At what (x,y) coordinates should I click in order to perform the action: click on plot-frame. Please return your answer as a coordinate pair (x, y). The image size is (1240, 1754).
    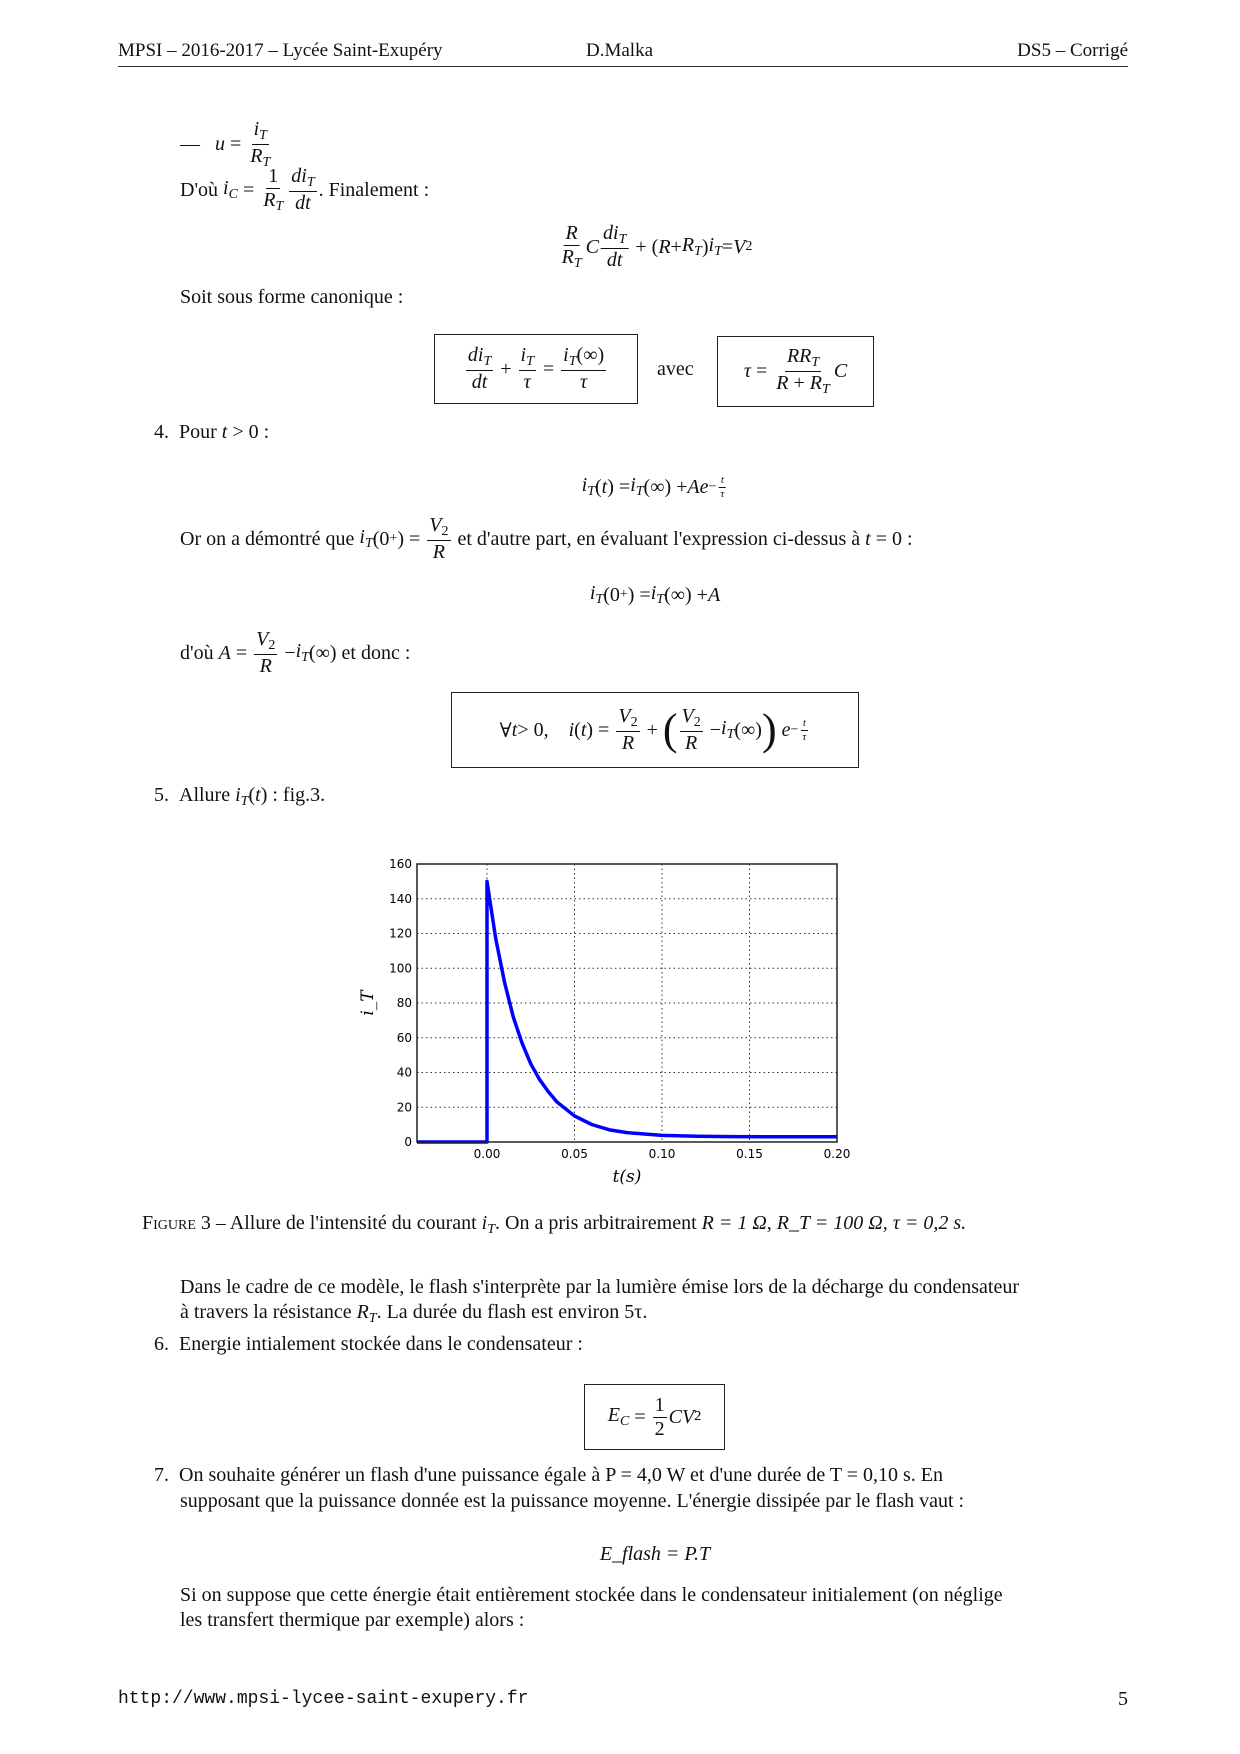
    Looking at the image, I should click on (627, 1003).